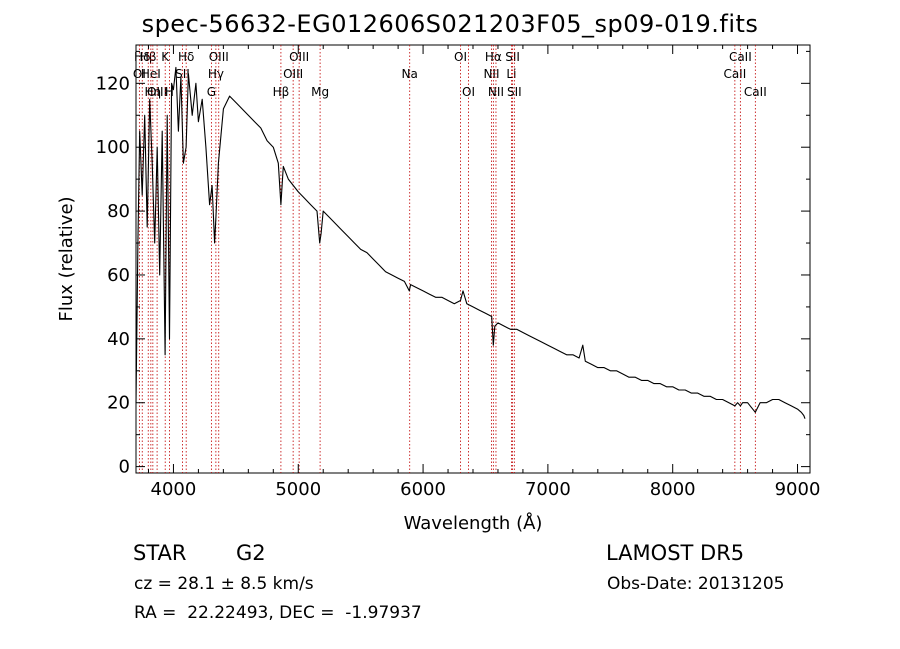 This screenshot has height=649, width=900. Describe the element at coordinates (423, 489) in the screenshot. I see `x-tick-label: 6000` at that location.